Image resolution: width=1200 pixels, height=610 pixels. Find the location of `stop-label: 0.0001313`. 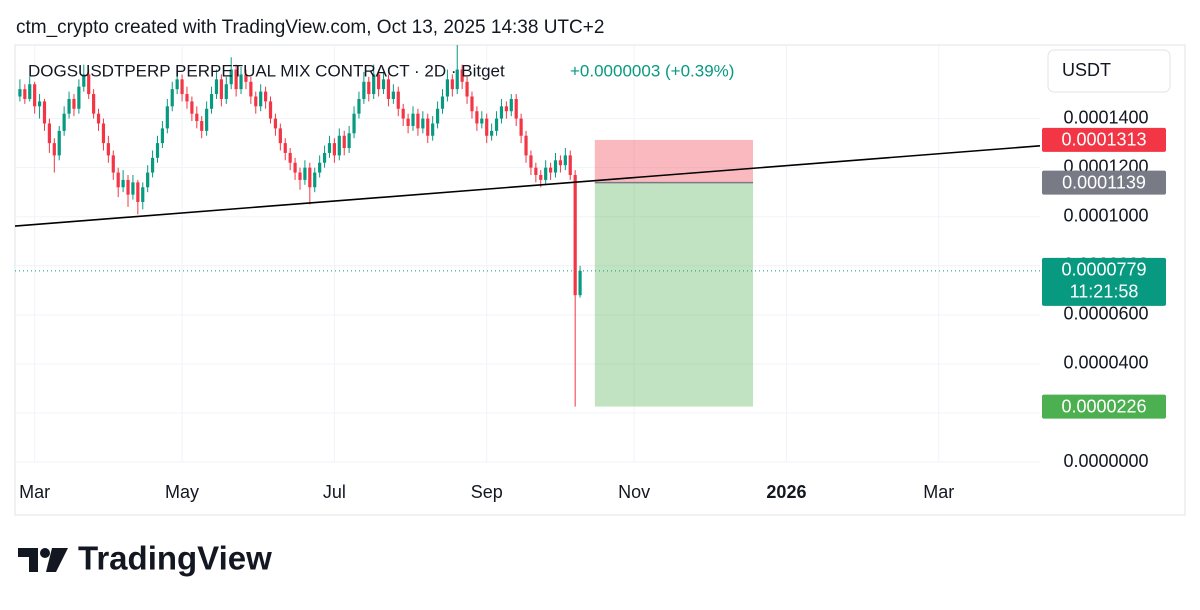

stop-label: 0.0001313 is located at coordinates (1103, 140).